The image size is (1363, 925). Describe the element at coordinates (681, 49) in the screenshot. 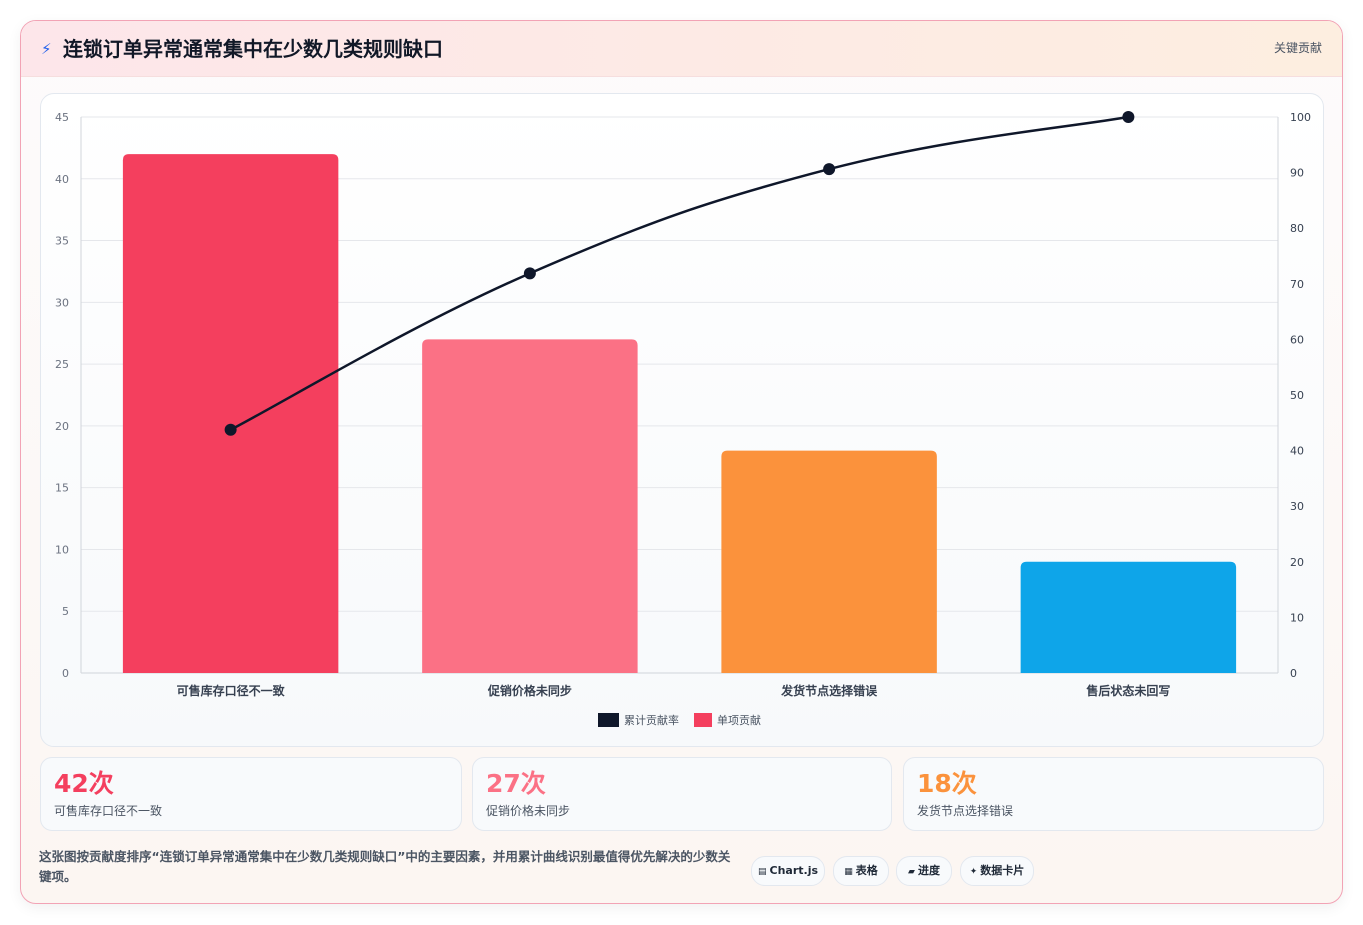

I see `card-header: ⚡ 连锁订单异常通常集中在少数几类规则缺口 关键贡献` at that location.